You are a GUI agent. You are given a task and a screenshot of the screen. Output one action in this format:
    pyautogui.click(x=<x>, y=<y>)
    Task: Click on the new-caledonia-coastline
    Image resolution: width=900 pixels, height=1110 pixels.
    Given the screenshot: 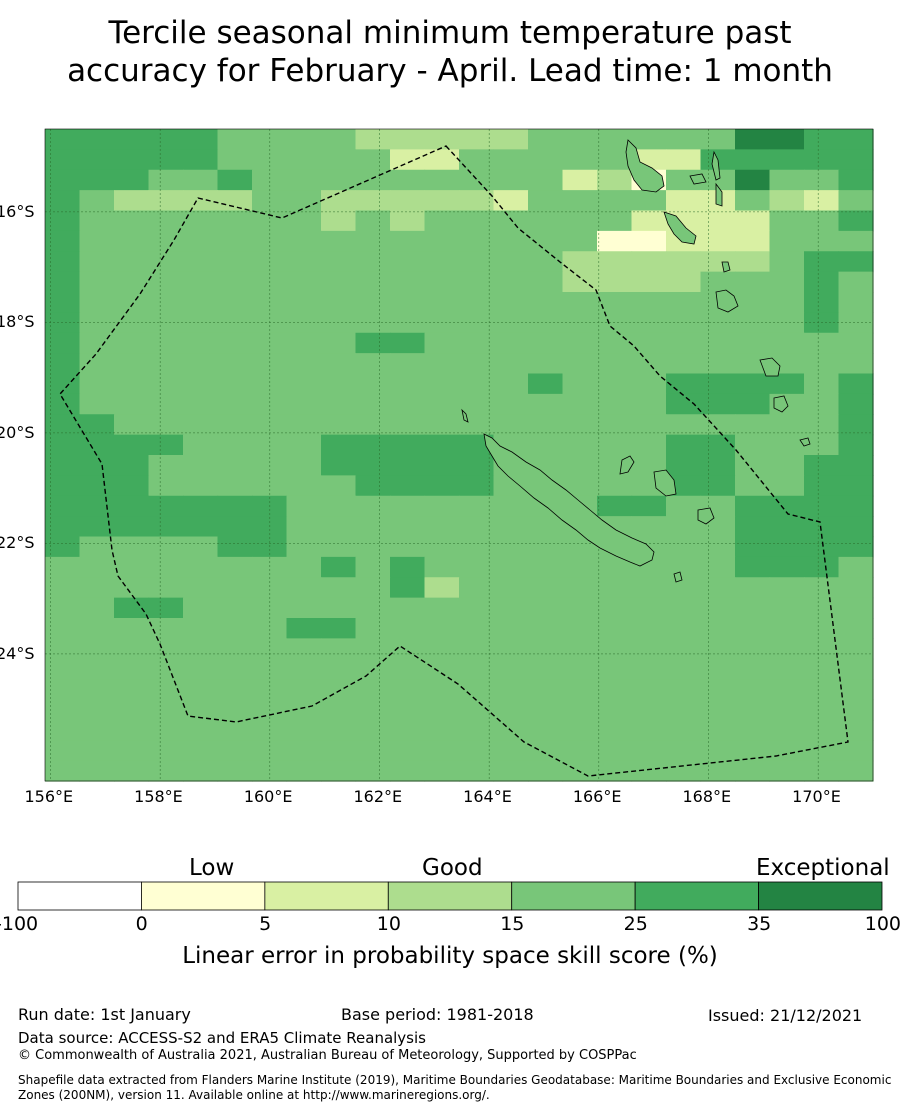 What is the action you would take?
    pyautogui.click(x=569, y=500)
    